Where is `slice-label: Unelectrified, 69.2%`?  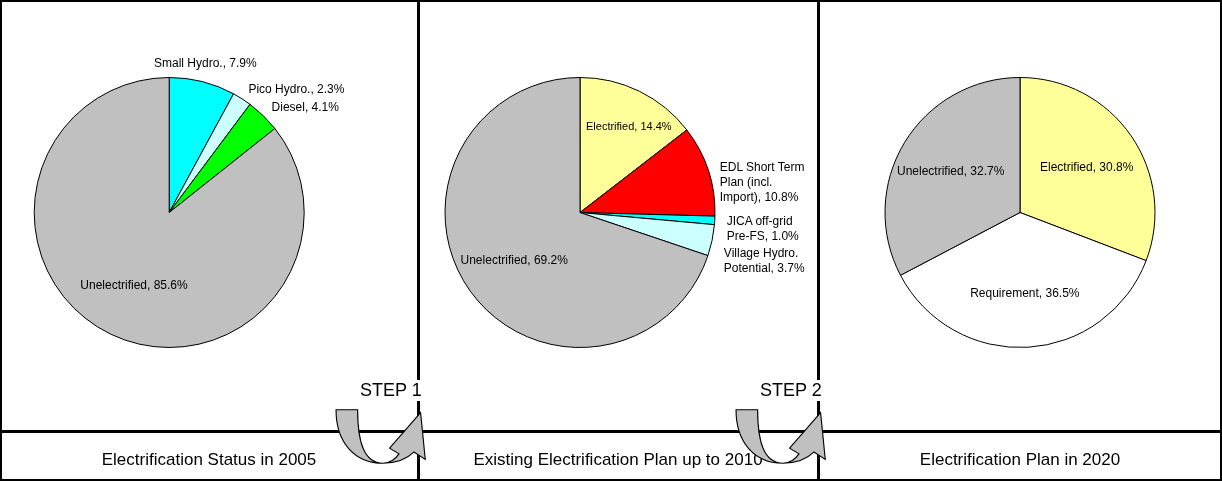 slice-label: Unelectrified, 69.2% is located at coordinates (514, 259).